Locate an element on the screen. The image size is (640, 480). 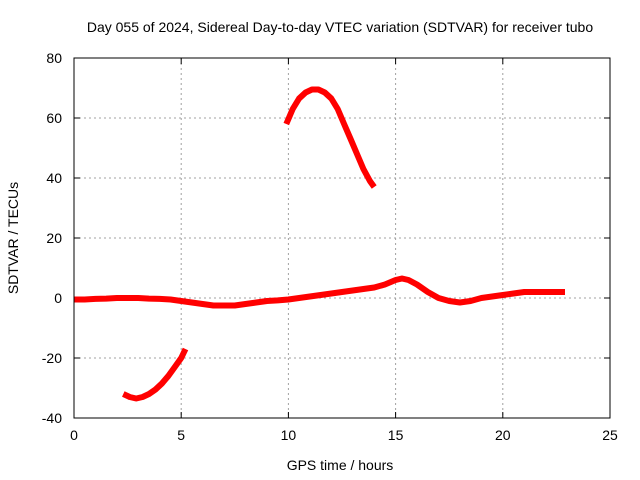
x-tick-label: 25 is located at coordinates (610, 435).